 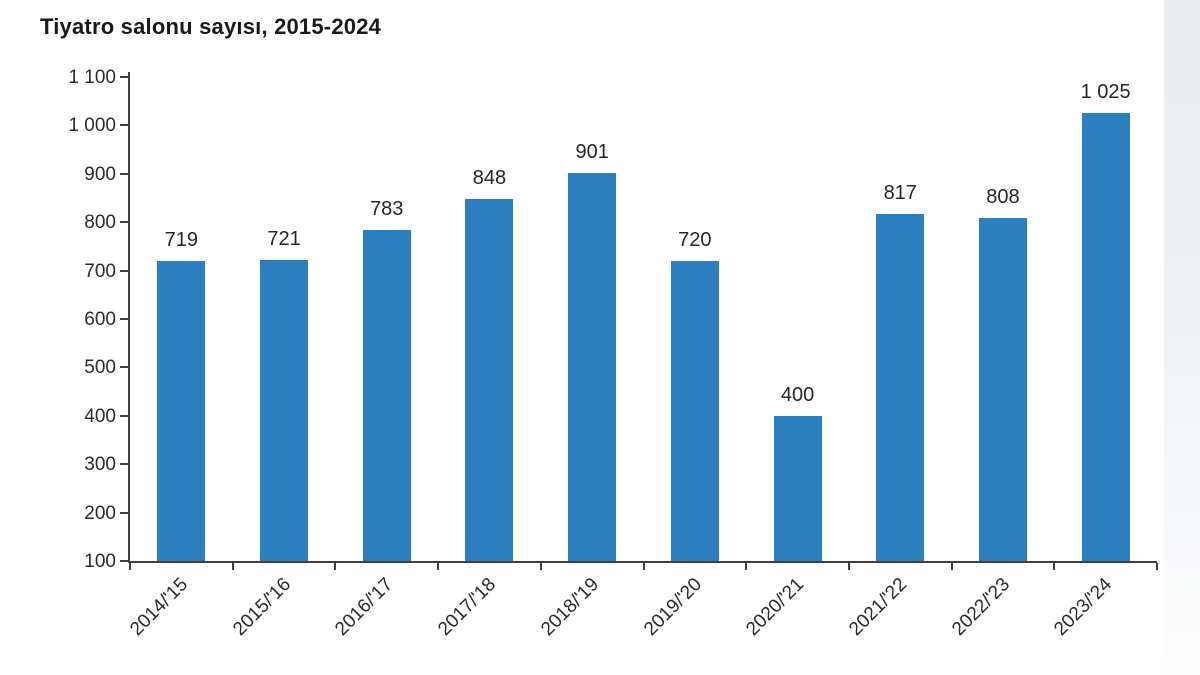 What do you see at coordinates (100, 465) in the screenshot?
I see `y-axis-label: 300` at bounding box center [100, 465].